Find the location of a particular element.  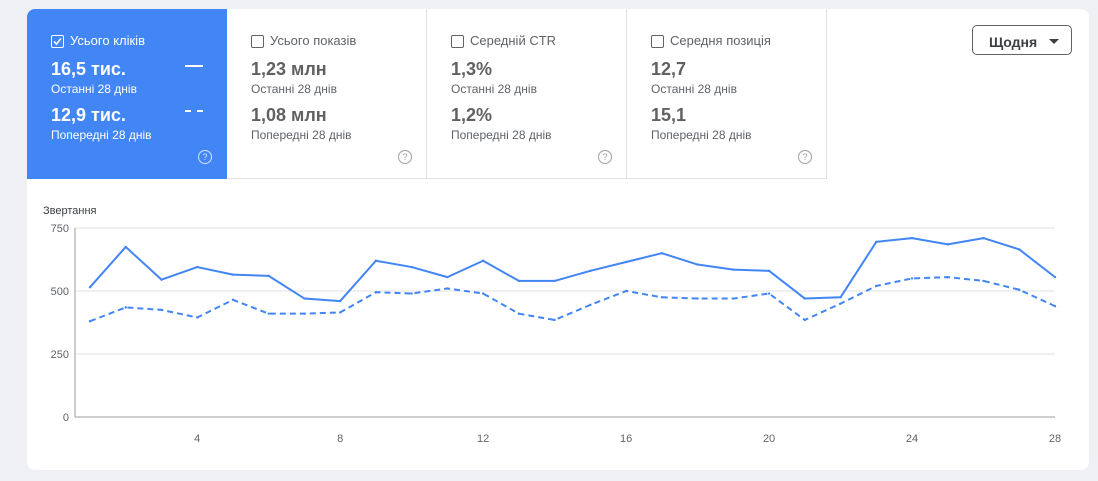

metric-previous-value: 15,1 is located at coordinates (669, 115).